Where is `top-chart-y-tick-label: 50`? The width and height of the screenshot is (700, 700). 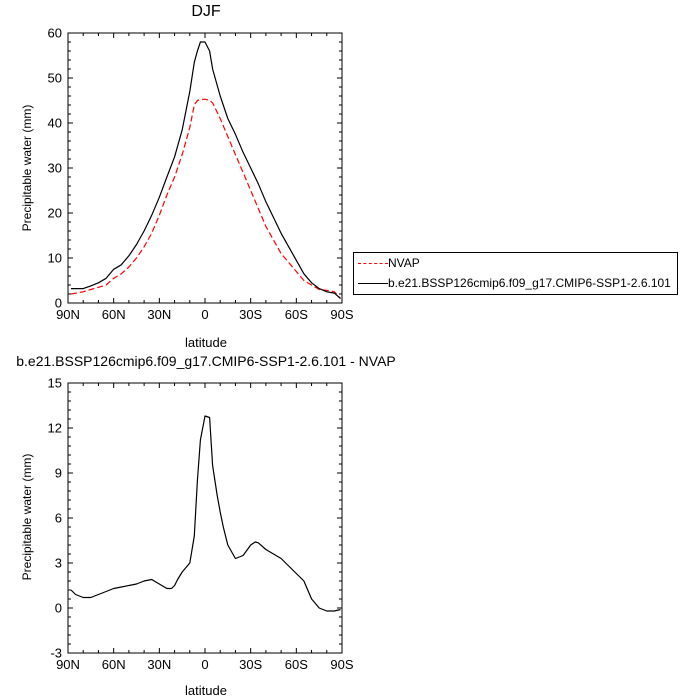
top-chart-y-tick-label: 50 is located at coordinates (55, 78).